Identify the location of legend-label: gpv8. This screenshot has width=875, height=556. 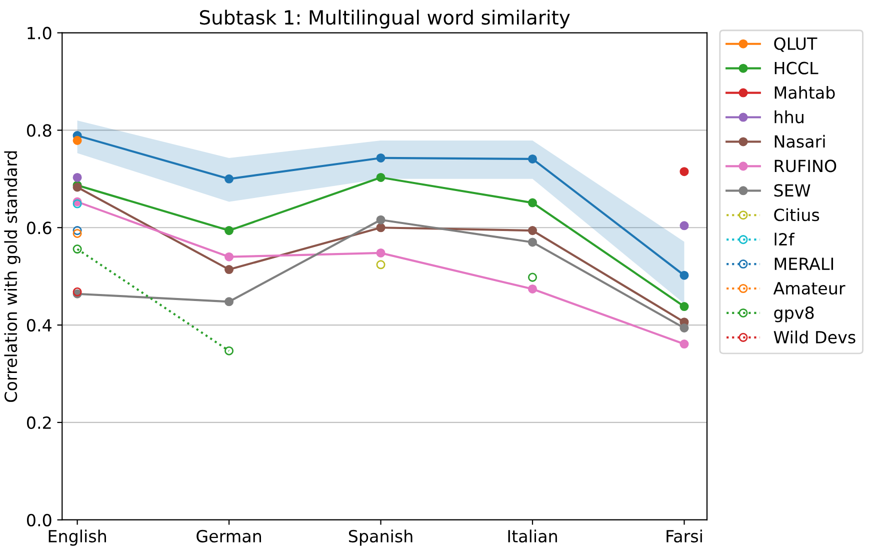
(794, 314).